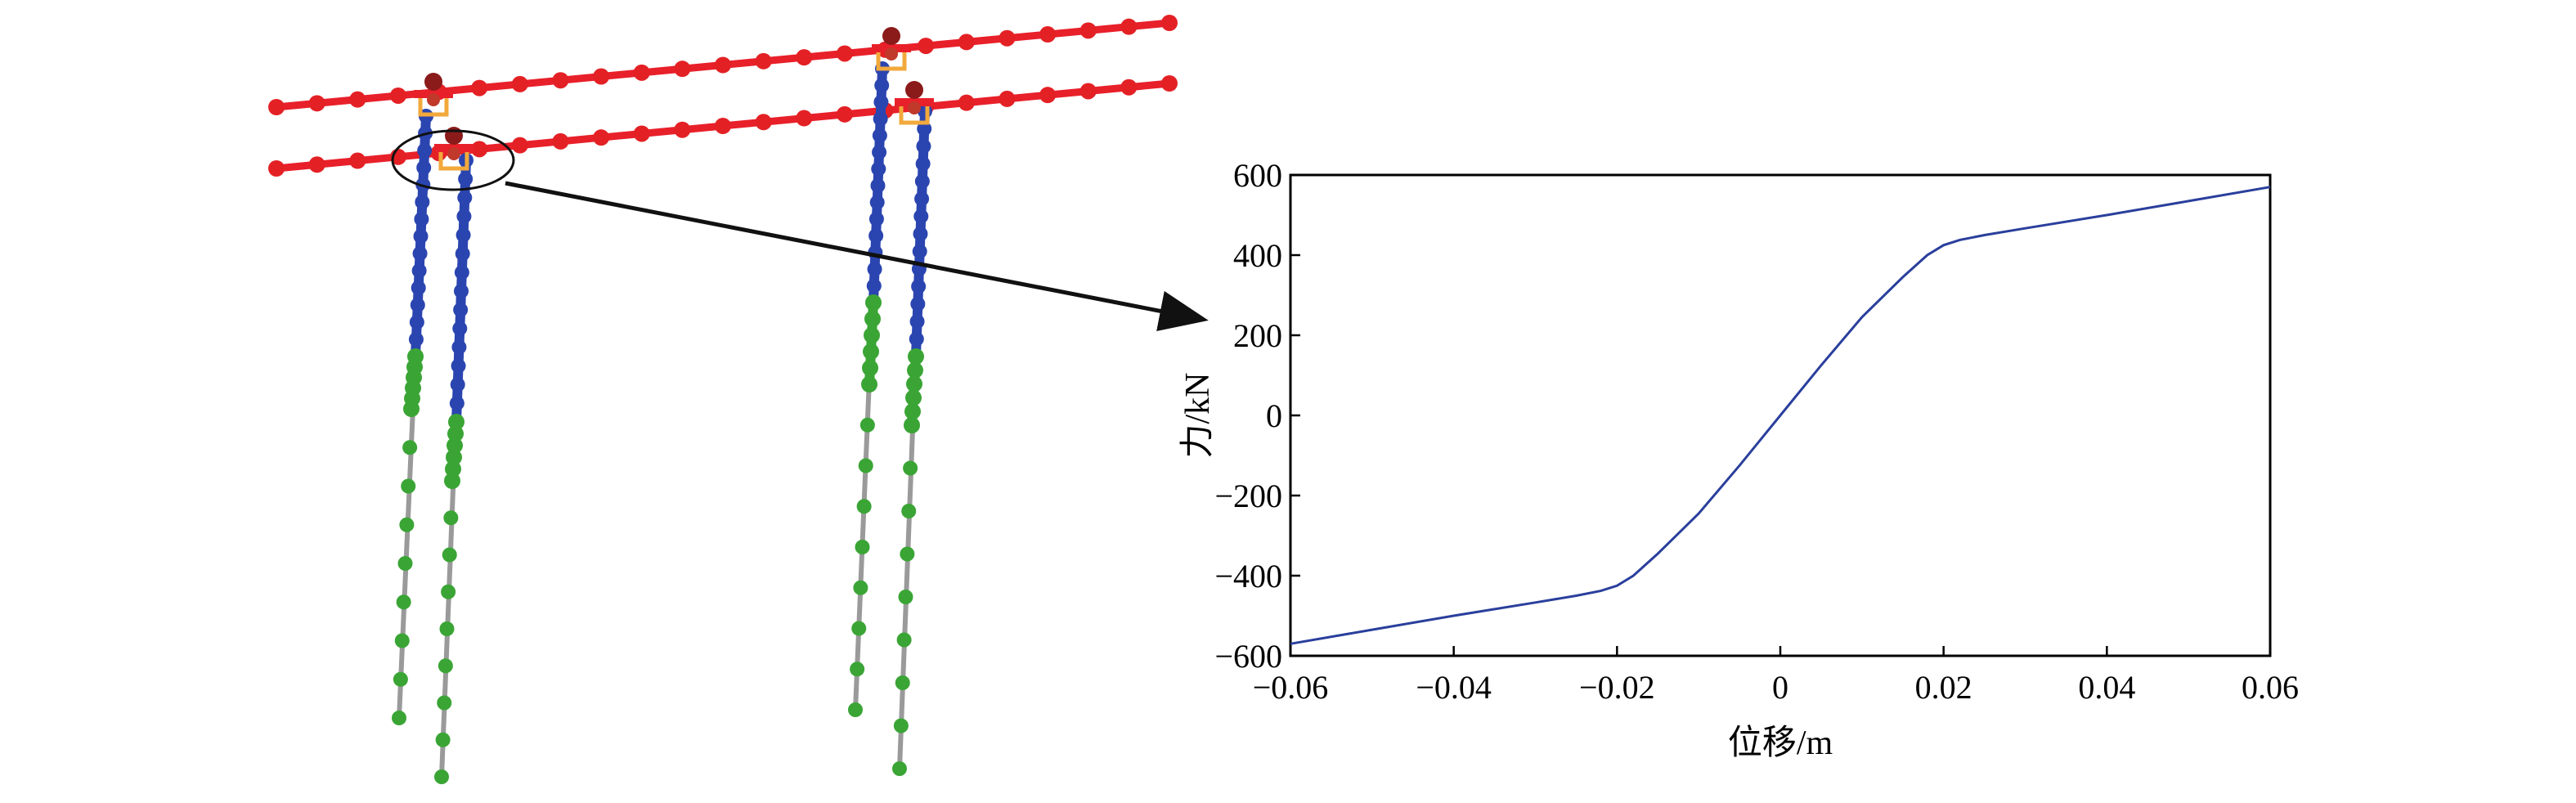 Image resolution: width=2576 pixels, height=803 pixels. What do you see at coordinates (1780, 687) in the screenshot?
I see `x-tick-label: 0` at bounding box center [1780, 687].